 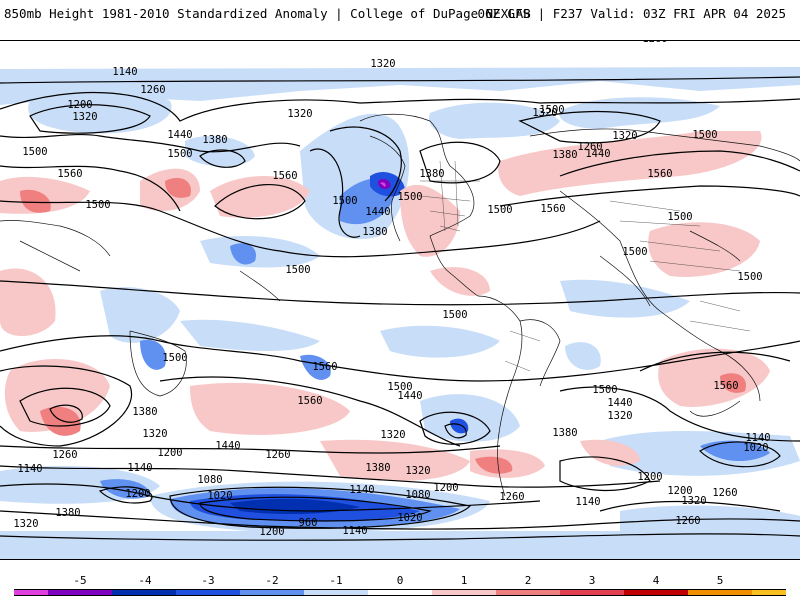 What do you see at coordinates (464, 580) in the screenshot?
I see `colorbar-tick-label: 1` at bounding box center [464, 580].